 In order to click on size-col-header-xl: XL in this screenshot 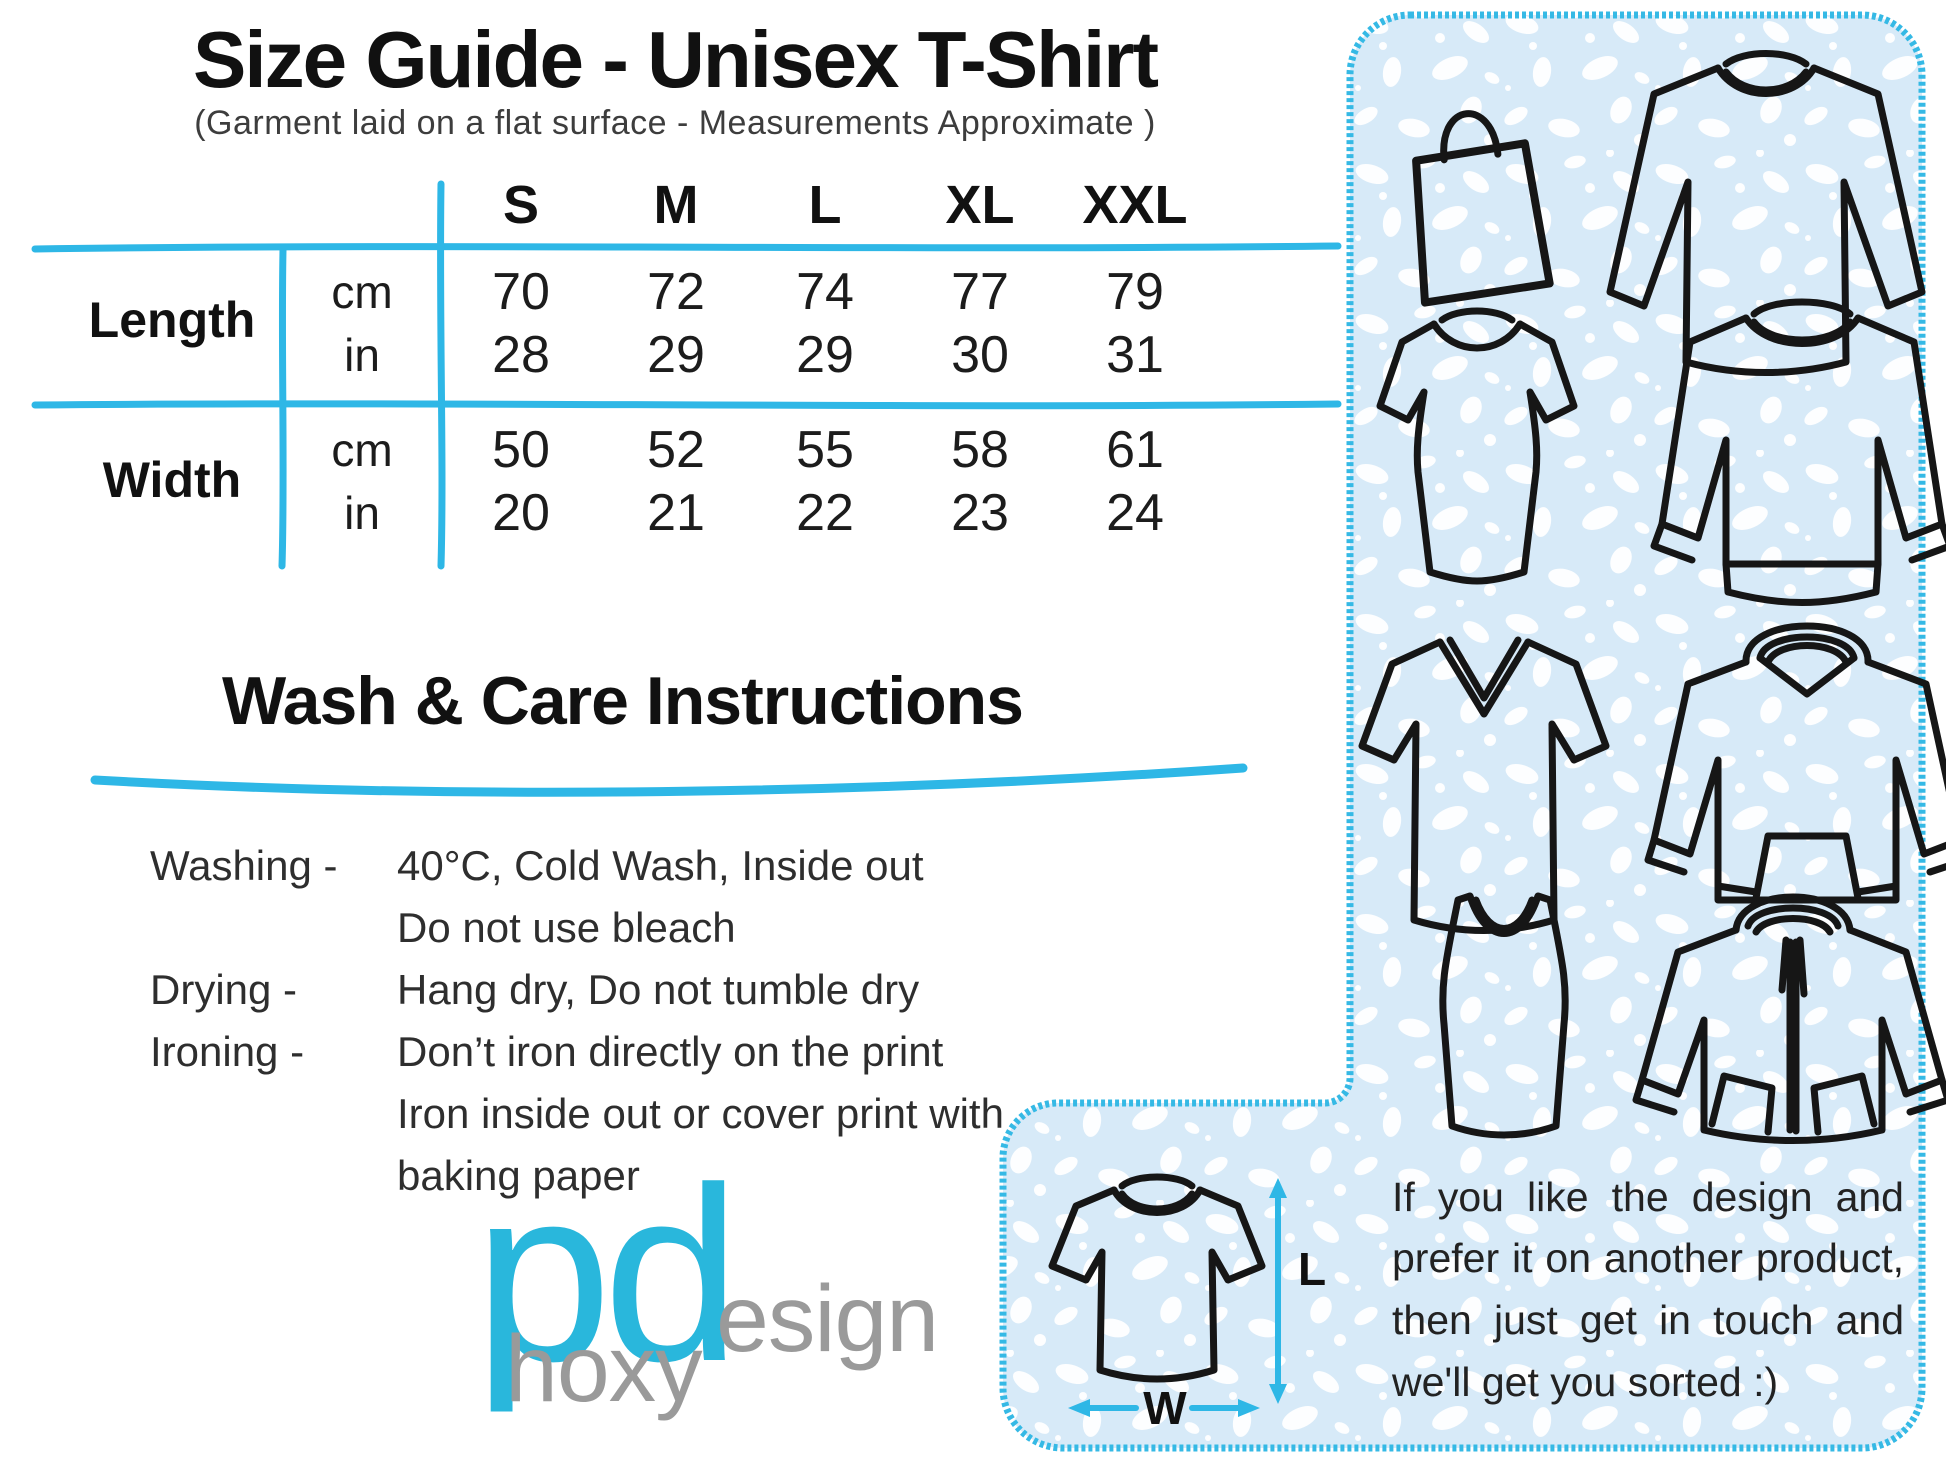, I will do `click(980, 205)`.